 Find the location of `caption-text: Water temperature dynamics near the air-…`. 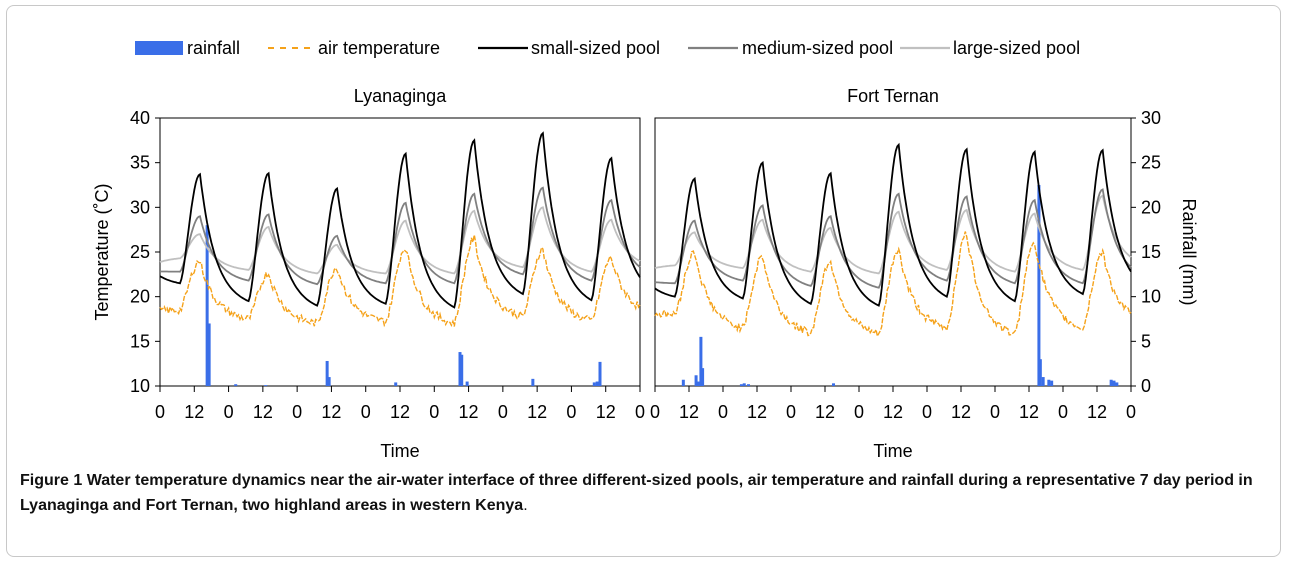

caption-text: Water temperature dynamics near the air-… is located at coordinates (636, 493).